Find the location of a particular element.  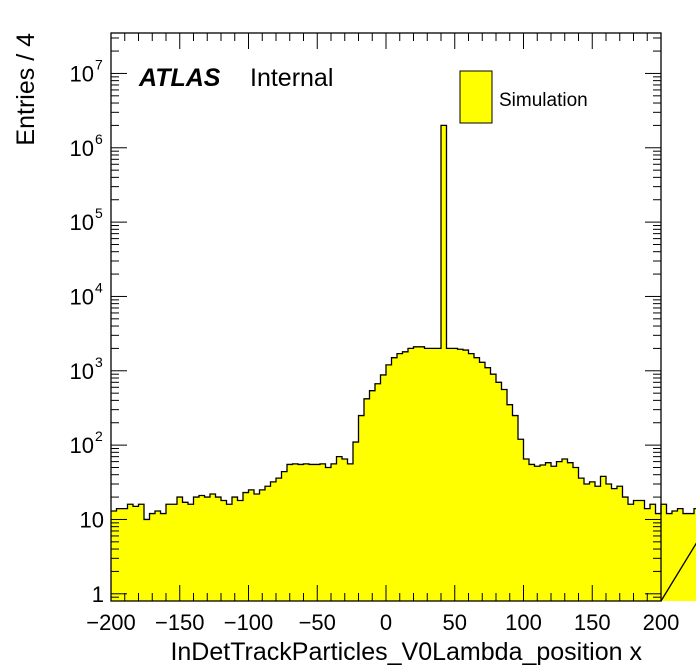

y-tick-exponent: 2 is located at coordinates (99, 436).